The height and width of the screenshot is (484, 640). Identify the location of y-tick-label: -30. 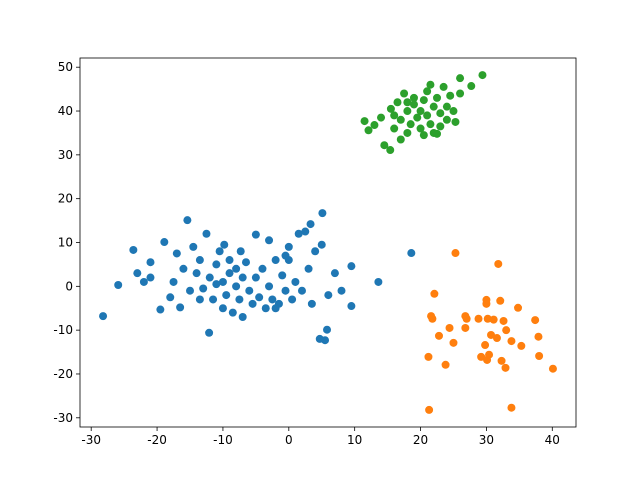
(63, 418).